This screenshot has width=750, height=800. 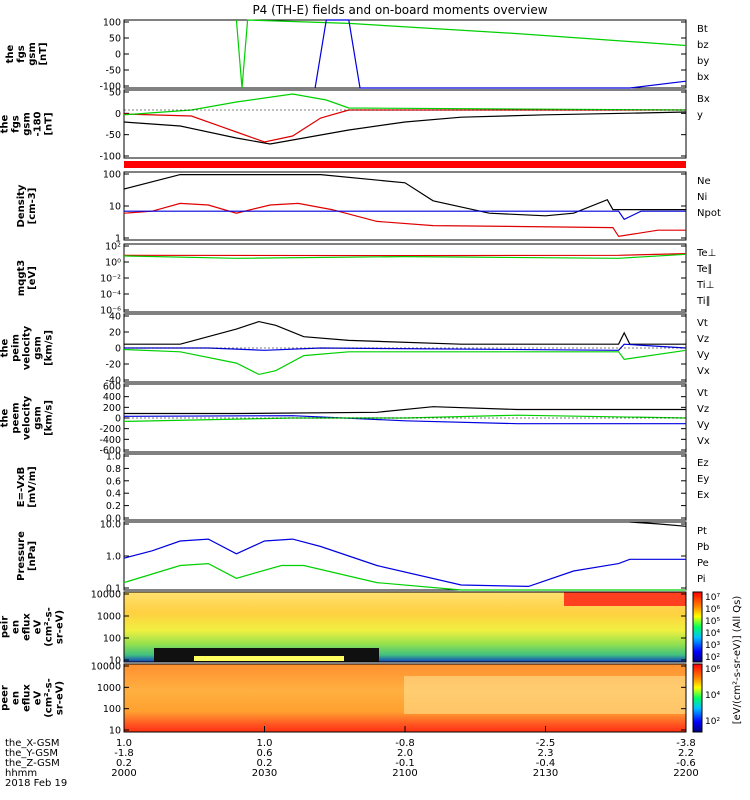 I want to click on colorbar-tick: 10⁵, so click(x=712, y=622).